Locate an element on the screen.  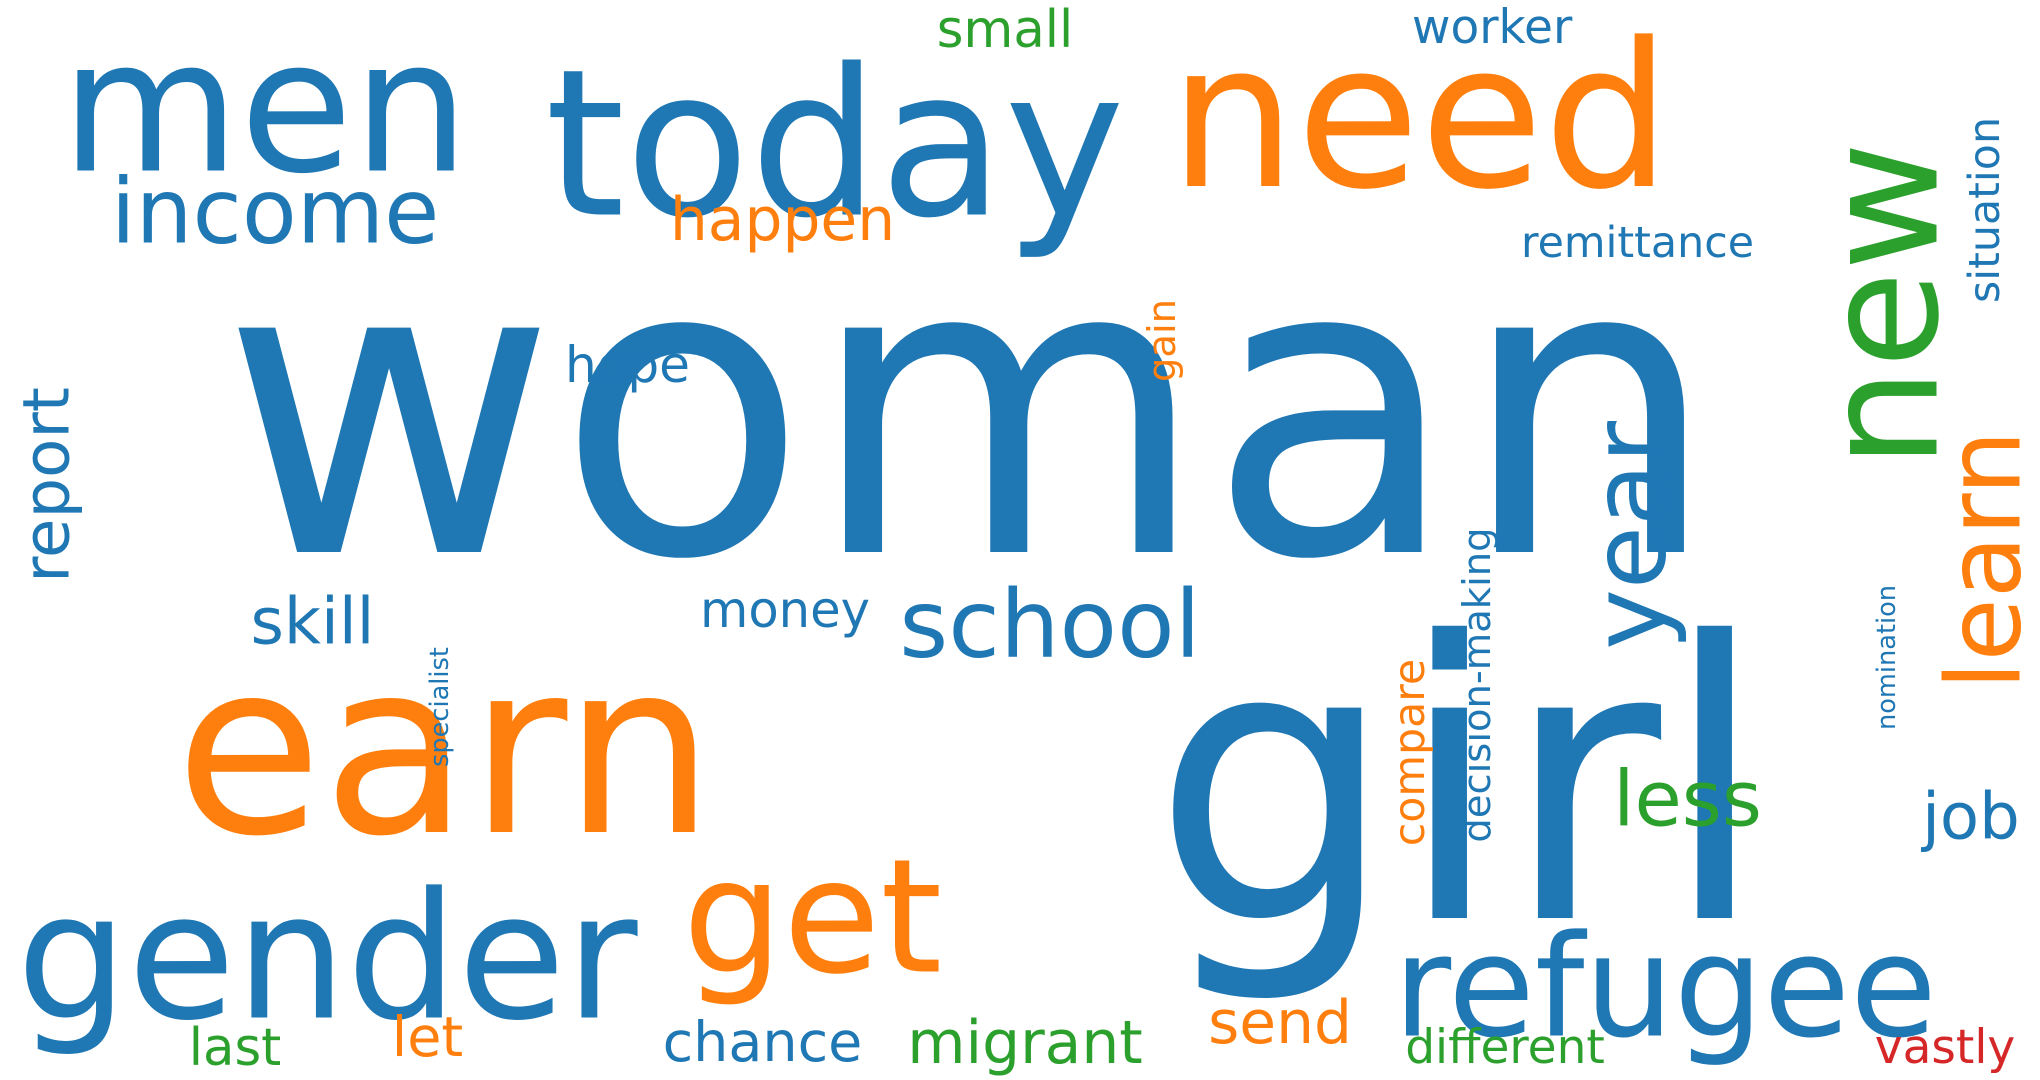
word-year: year is located at coordinates (1630, 535).